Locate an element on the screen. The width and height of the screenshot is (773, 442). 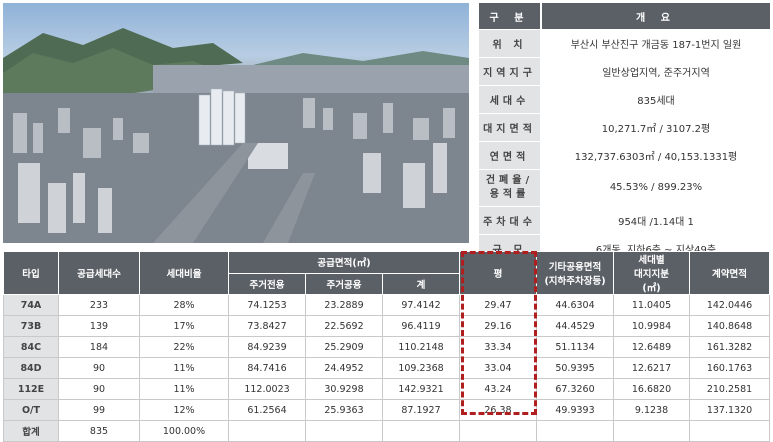
cell-total: 142.9321 is located at coordinates (421, 389).